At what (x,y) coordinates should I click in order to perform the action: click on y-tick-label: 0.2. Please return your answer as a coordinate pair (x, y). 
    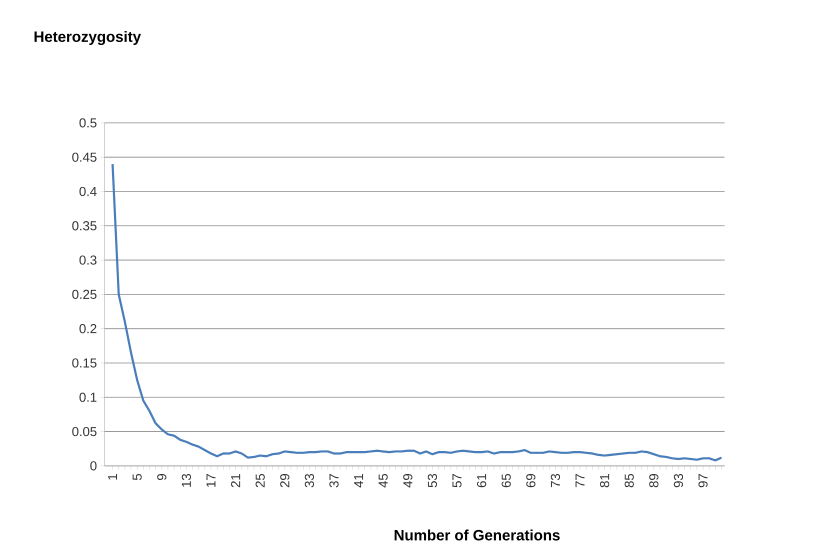
    Looking at the image, I should click on (87, 329).